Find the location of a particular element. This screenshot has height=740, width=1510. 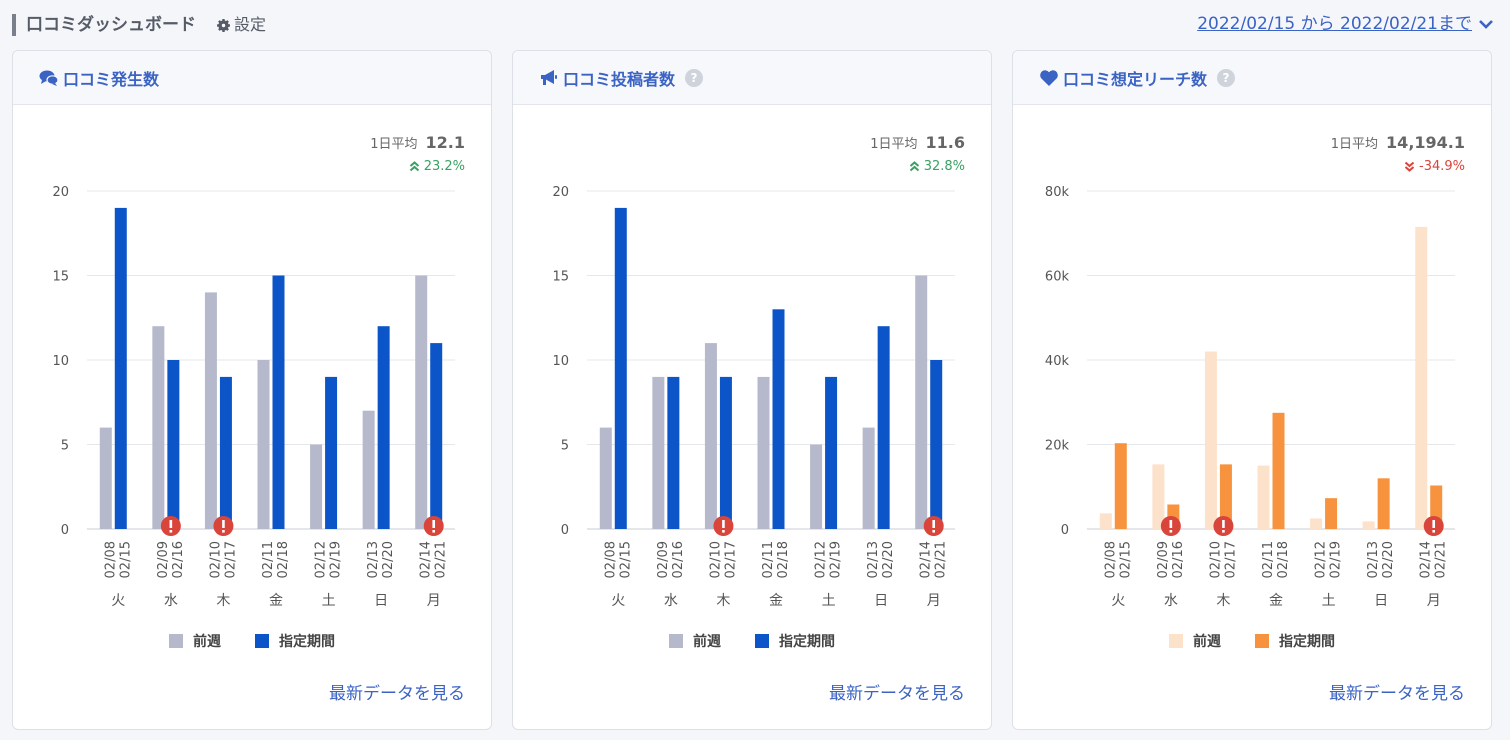

card-title: 口コミ発生数 is located at coordinates (111, 79).